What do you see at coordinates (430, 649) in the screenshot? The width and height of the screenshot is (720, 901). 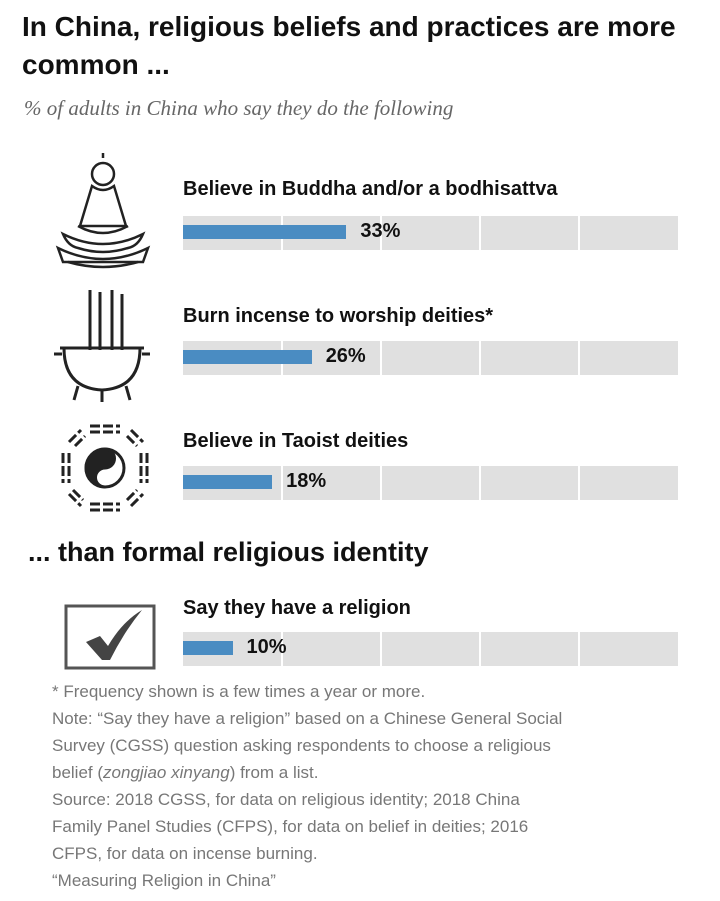 I see `bar-track: 10%` at bounding box center [430, 649].